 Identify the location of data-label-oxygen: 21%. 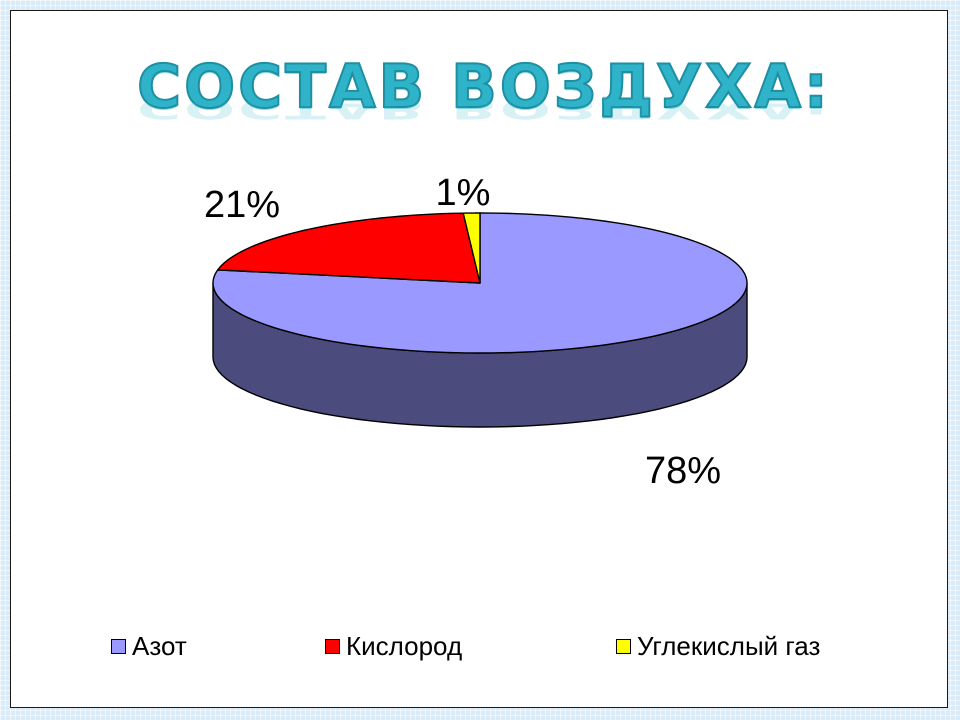
(242, 205).